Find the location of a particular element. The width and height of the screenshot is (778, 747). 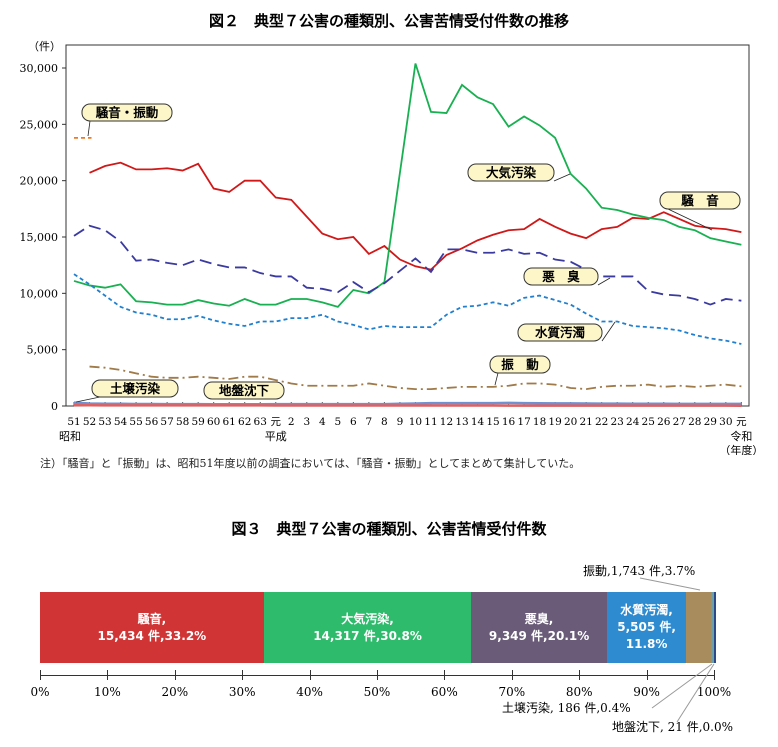

y-tick-label: 0 is located at coordinates (54, 406).